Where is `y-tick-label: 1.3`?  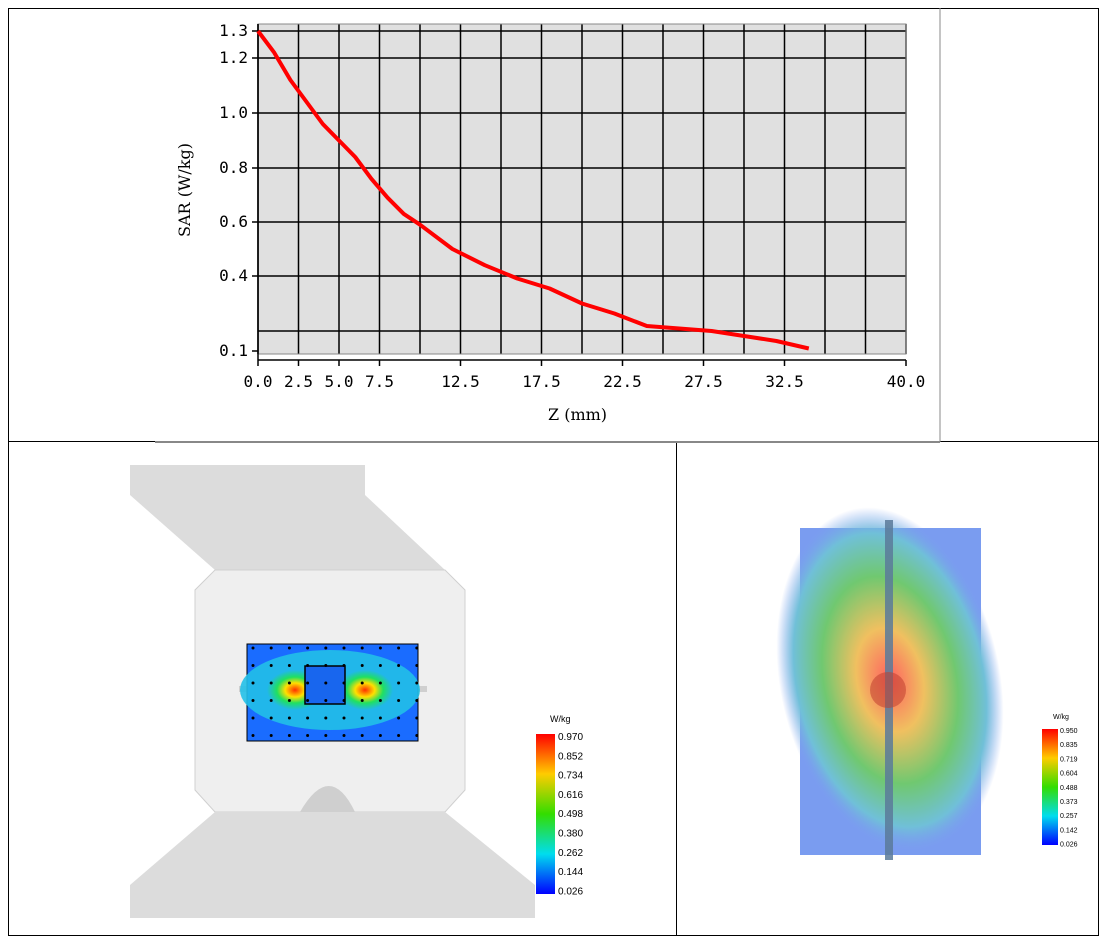
y-tick-label: 1.3 is located at coordinates (233, 30).